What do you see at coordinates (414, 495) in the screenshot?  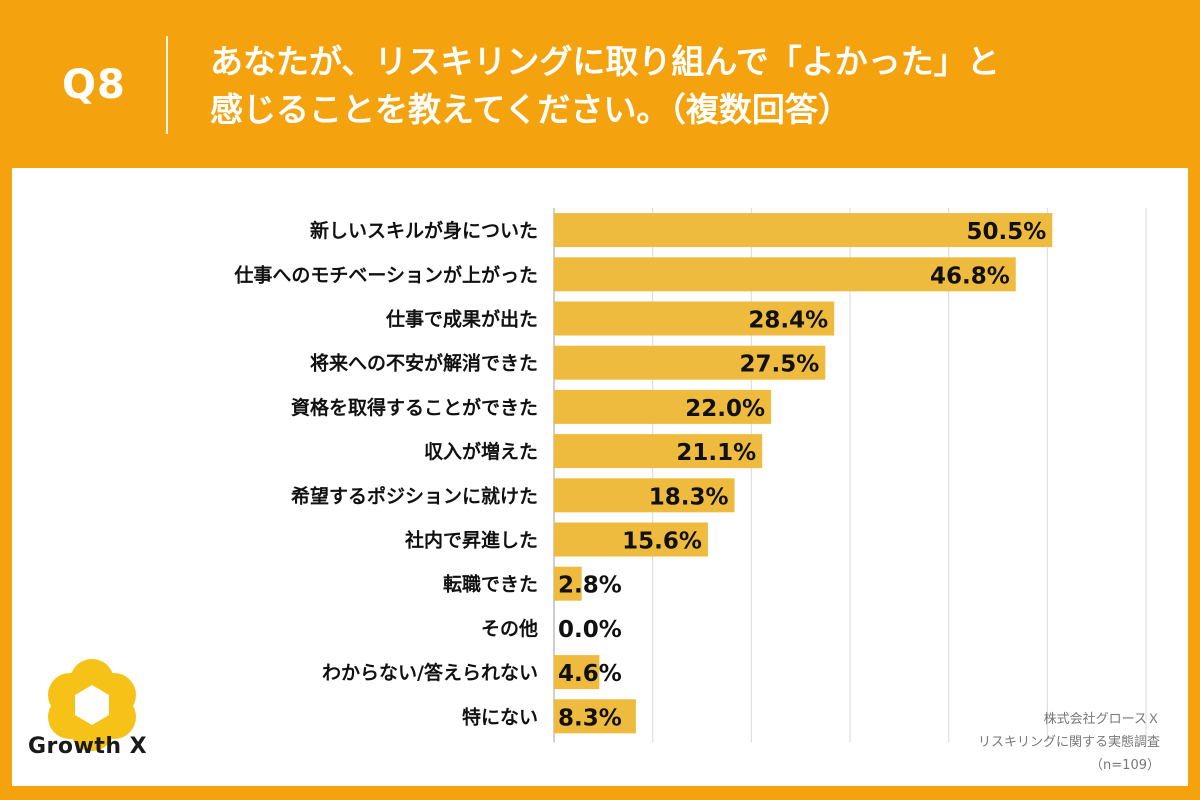 I see `category-label-7: 希望するポジションに就けた` at bounding box center [414, 495].